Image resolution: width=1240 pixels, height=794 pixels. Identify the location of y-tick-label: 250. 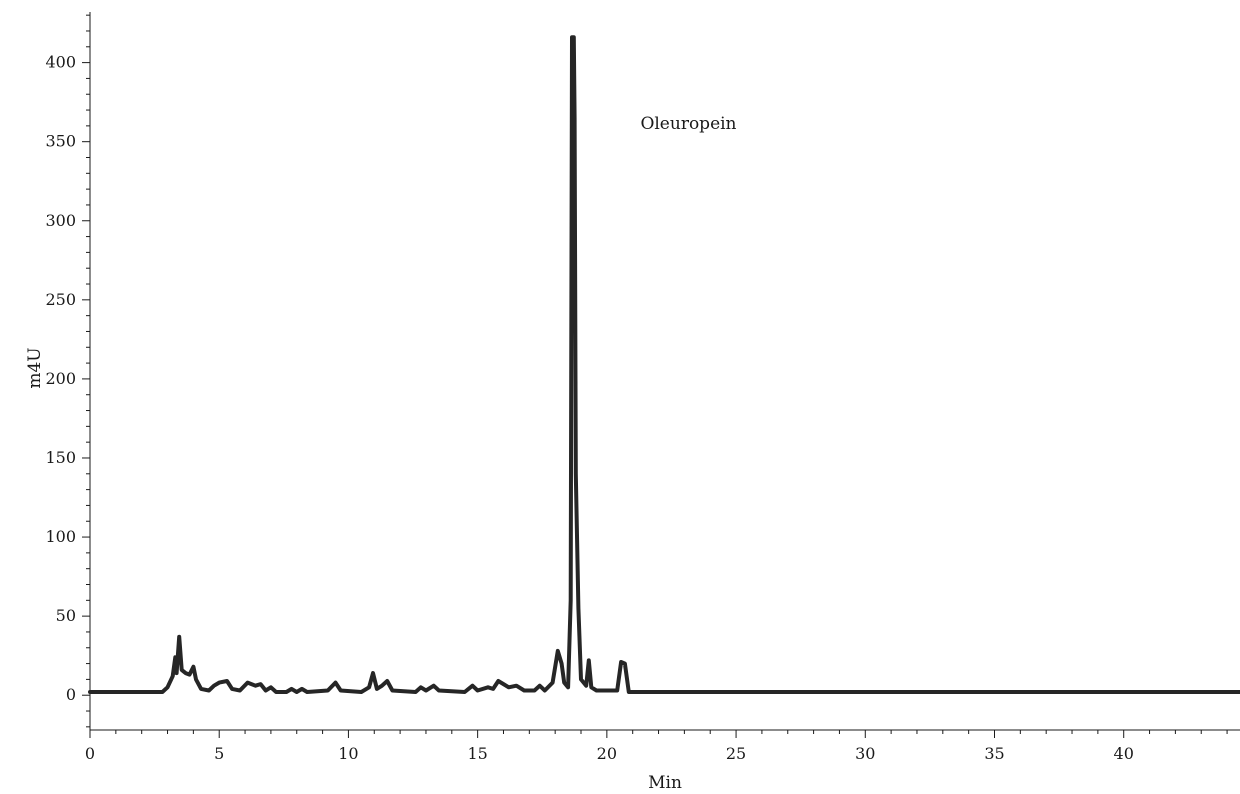
(60, 299).